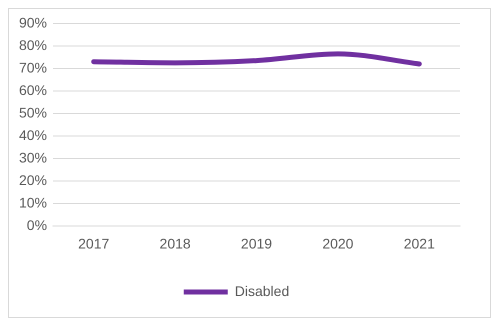  I want to click on x-tick-label: 2021, so click(420, 243).